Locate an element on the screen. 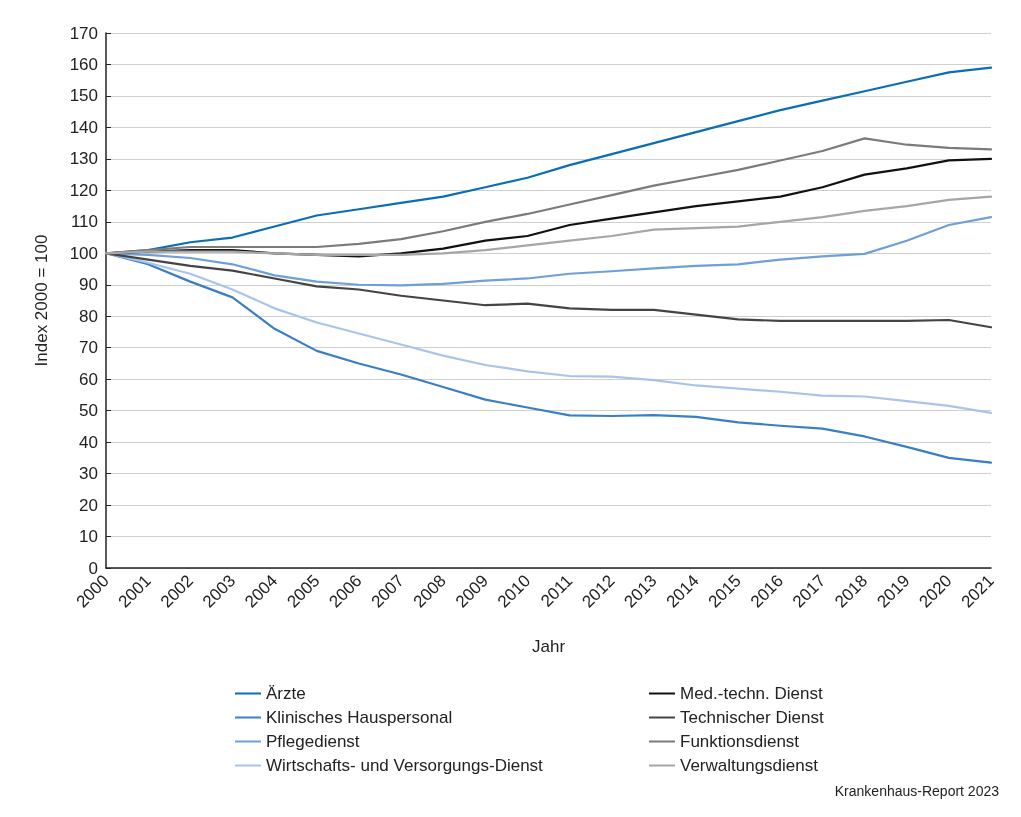  y-tick-label: 30 is located at coordinates (88, 474).